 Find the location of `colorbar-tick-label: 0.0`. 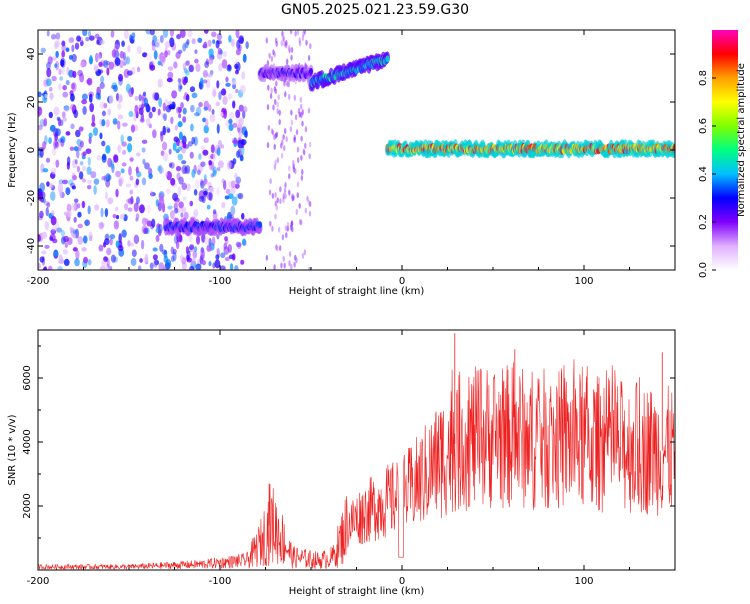

colorbar-tick-label: 0.0 is located at coordinates (703, 270).